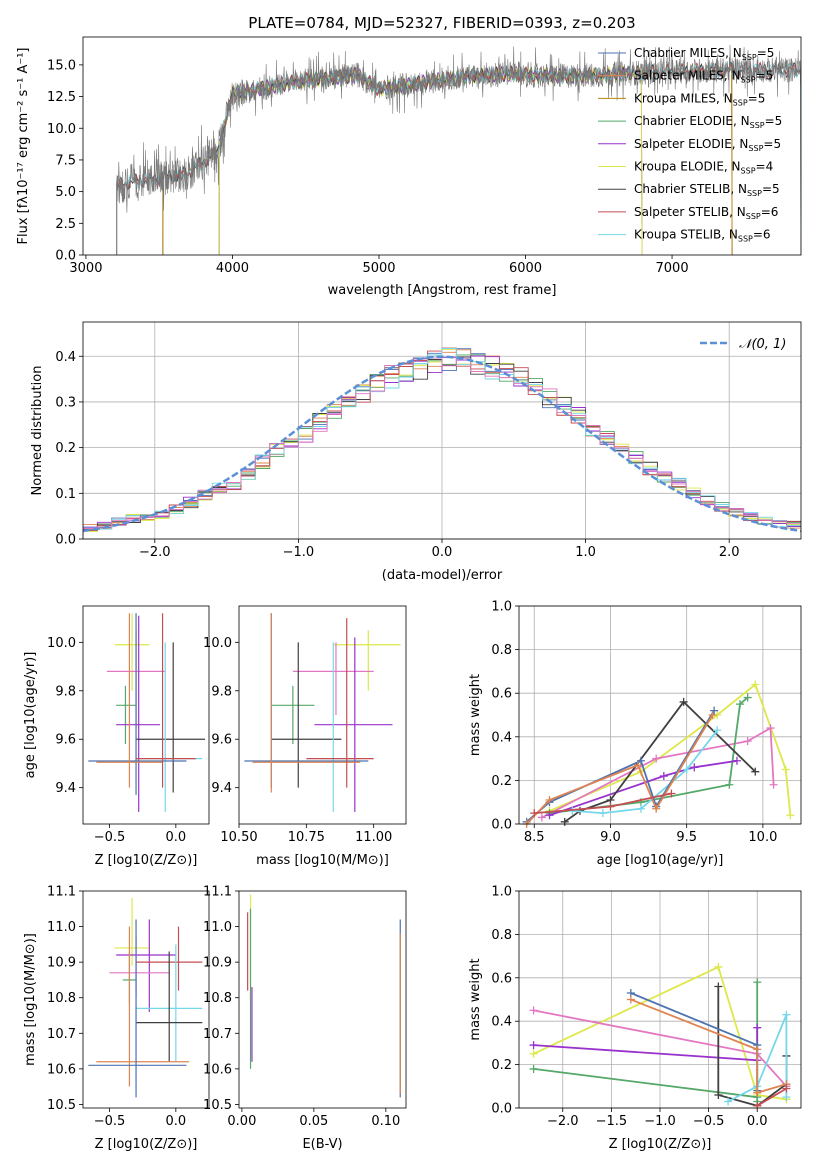  Describe the element at coordinates (501, 737) in the screenshot. I see `y-tick-label: 0.4` at that location.